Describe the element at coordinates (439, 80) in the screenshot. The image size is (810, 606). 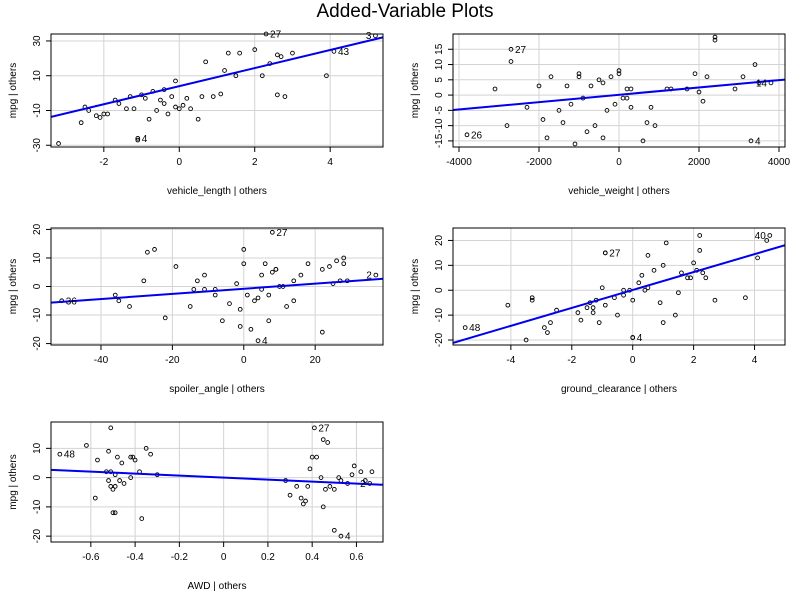
I see `y-tick-label: 5` at that location.